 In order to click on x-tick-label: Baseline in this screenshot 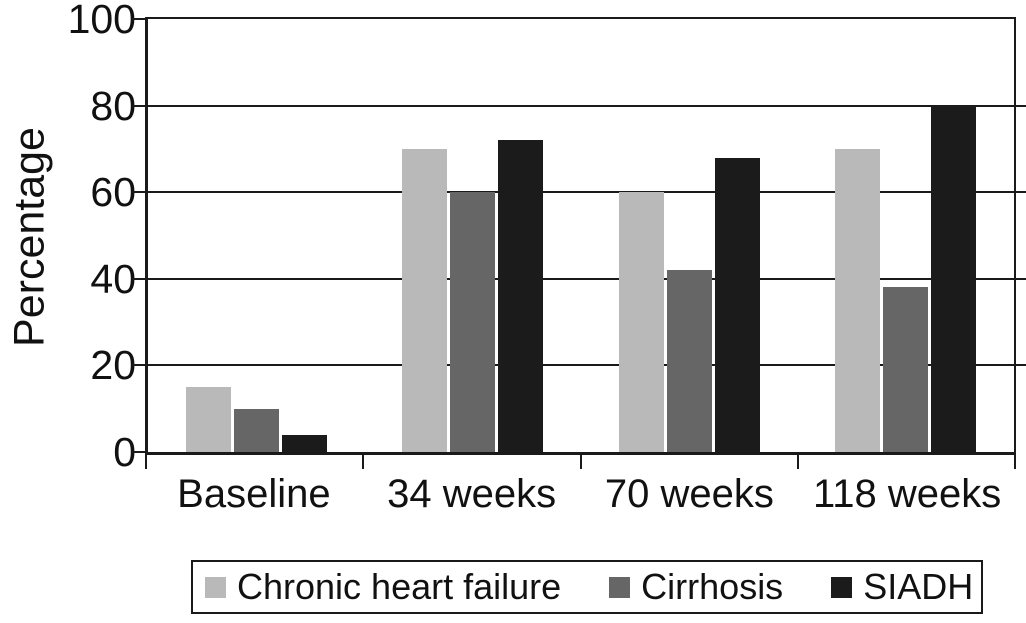, I will do `click(254, 494)`.